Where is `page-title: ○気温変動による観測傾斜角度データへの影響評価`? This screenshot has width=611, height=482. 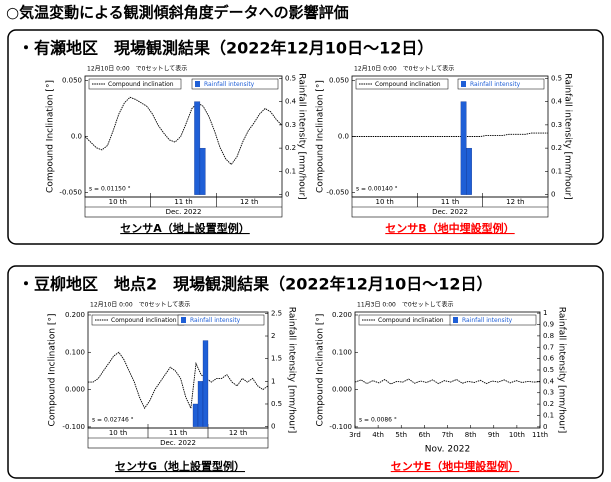 page-title: ○気温変動による観測傾斜角度データへの影響評価 is located at coordinates (177, 13).